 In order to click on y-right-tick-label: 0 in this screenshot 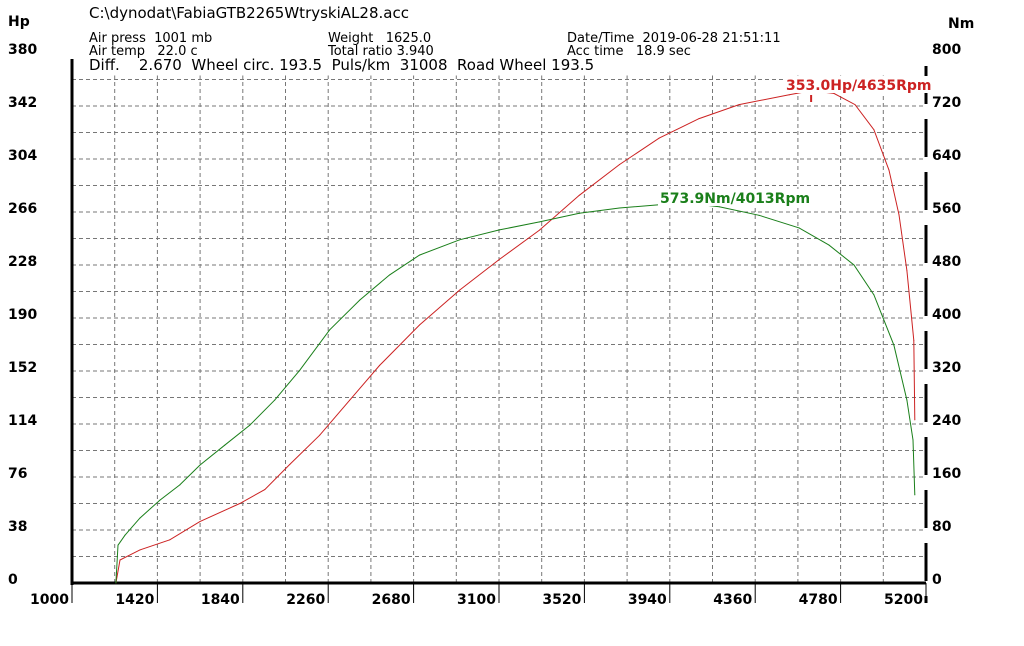, I will do `click(937, 580)`.